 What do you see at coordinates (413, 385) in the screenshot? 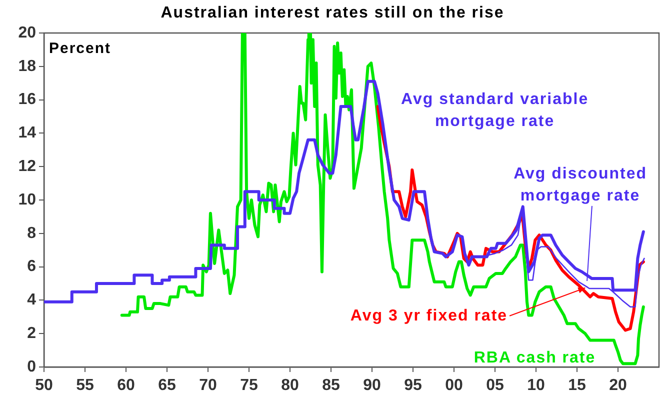
I see `x-tick-label: 95` at bounding box center [413, 385].